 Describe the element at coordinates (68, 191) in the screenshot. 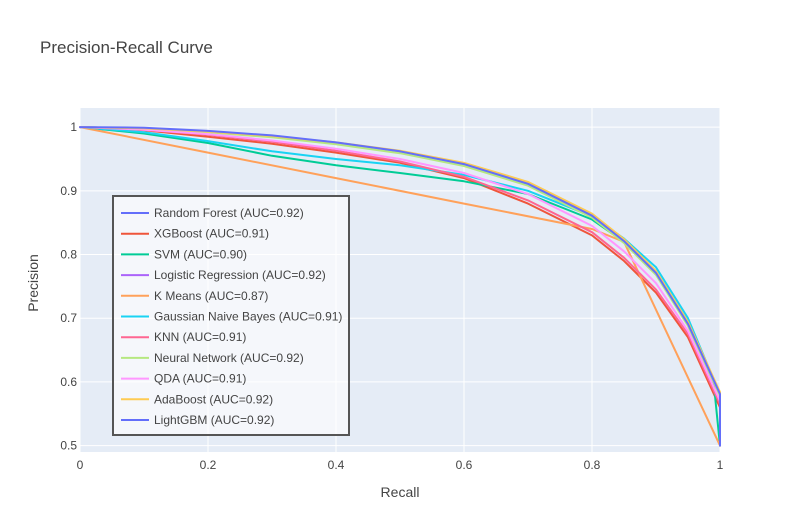

I see `y-tick-label: 0.9` at that location.